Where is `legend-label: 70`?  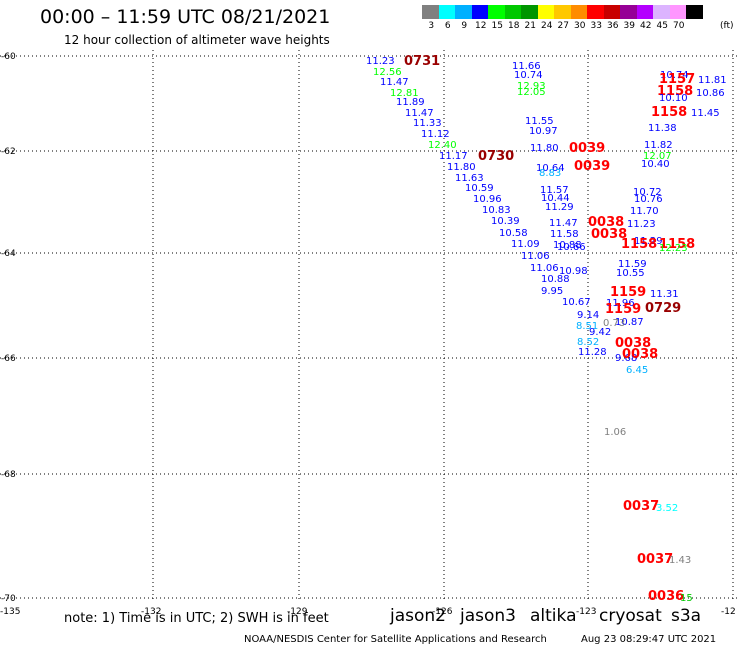
legend-label: 70 is located at coordinates (679, 26).